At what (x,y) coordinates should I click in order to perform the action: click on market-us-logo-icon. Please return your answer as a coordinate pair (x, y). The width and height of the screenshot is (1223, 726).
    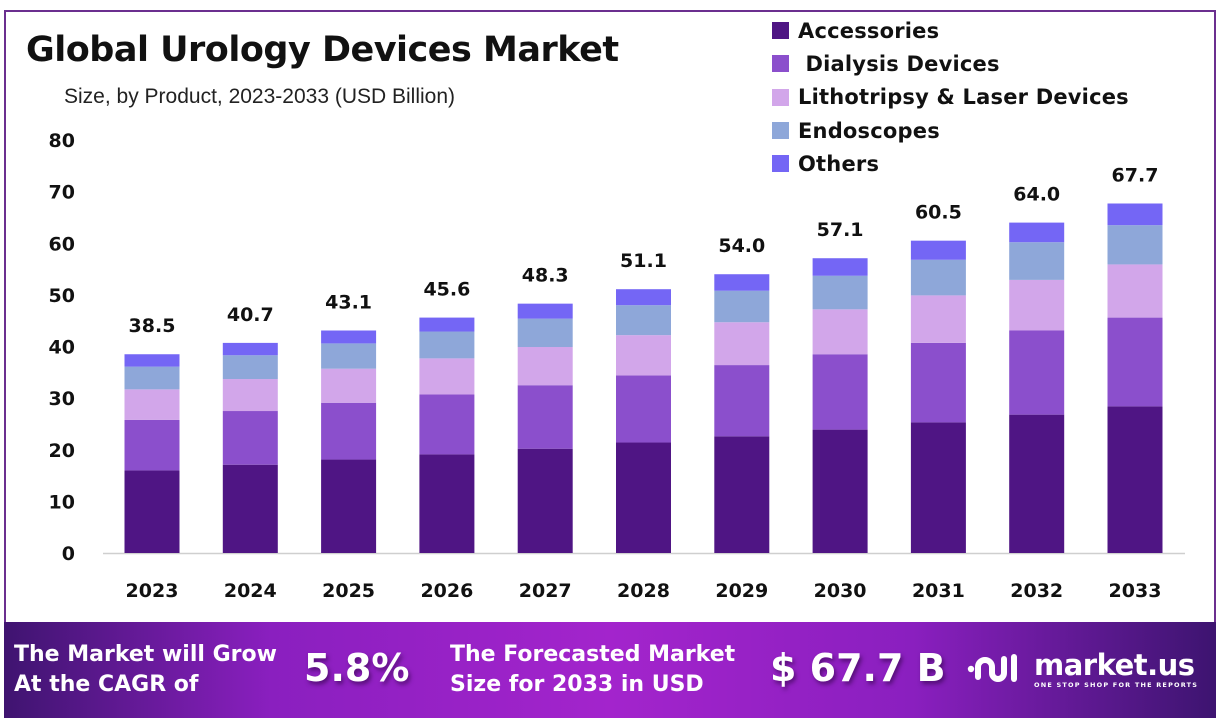
    Looking at the image, I should click on (992, 668).